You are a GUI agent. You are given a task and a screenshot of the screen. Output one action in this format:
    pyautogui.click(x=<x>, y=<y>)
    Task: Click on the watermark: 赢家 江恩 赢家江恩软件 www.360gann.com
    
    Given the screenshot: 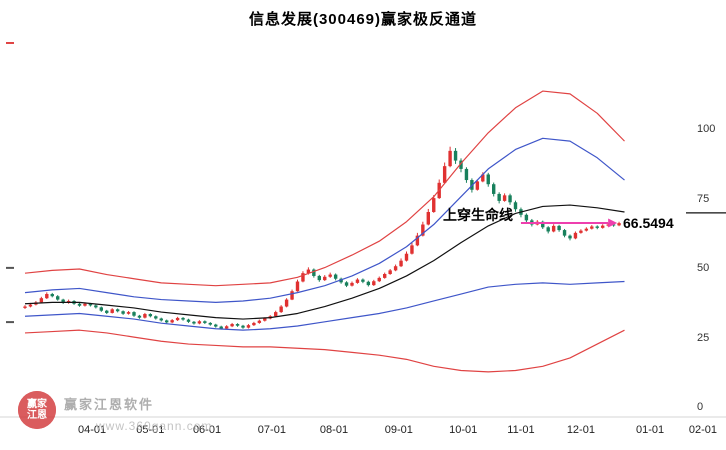 What is the action you would take?
    pyautogui.click(x=115, y=412)
    